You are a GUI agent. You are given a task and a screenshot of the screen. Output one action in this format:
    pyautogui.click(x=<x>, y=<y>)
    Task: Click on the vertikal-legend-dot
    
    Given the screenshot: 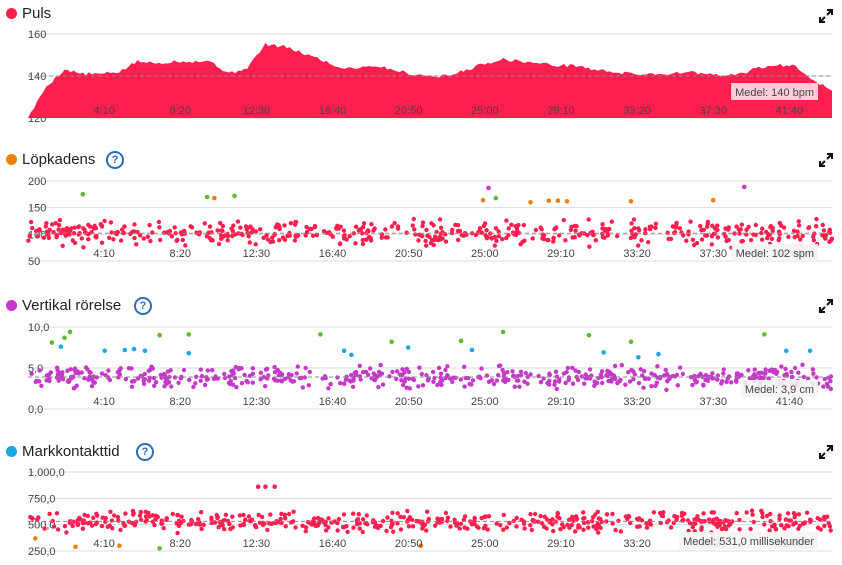 What is the action you would take?
    pyautogui.click(x=11, y=305)
    